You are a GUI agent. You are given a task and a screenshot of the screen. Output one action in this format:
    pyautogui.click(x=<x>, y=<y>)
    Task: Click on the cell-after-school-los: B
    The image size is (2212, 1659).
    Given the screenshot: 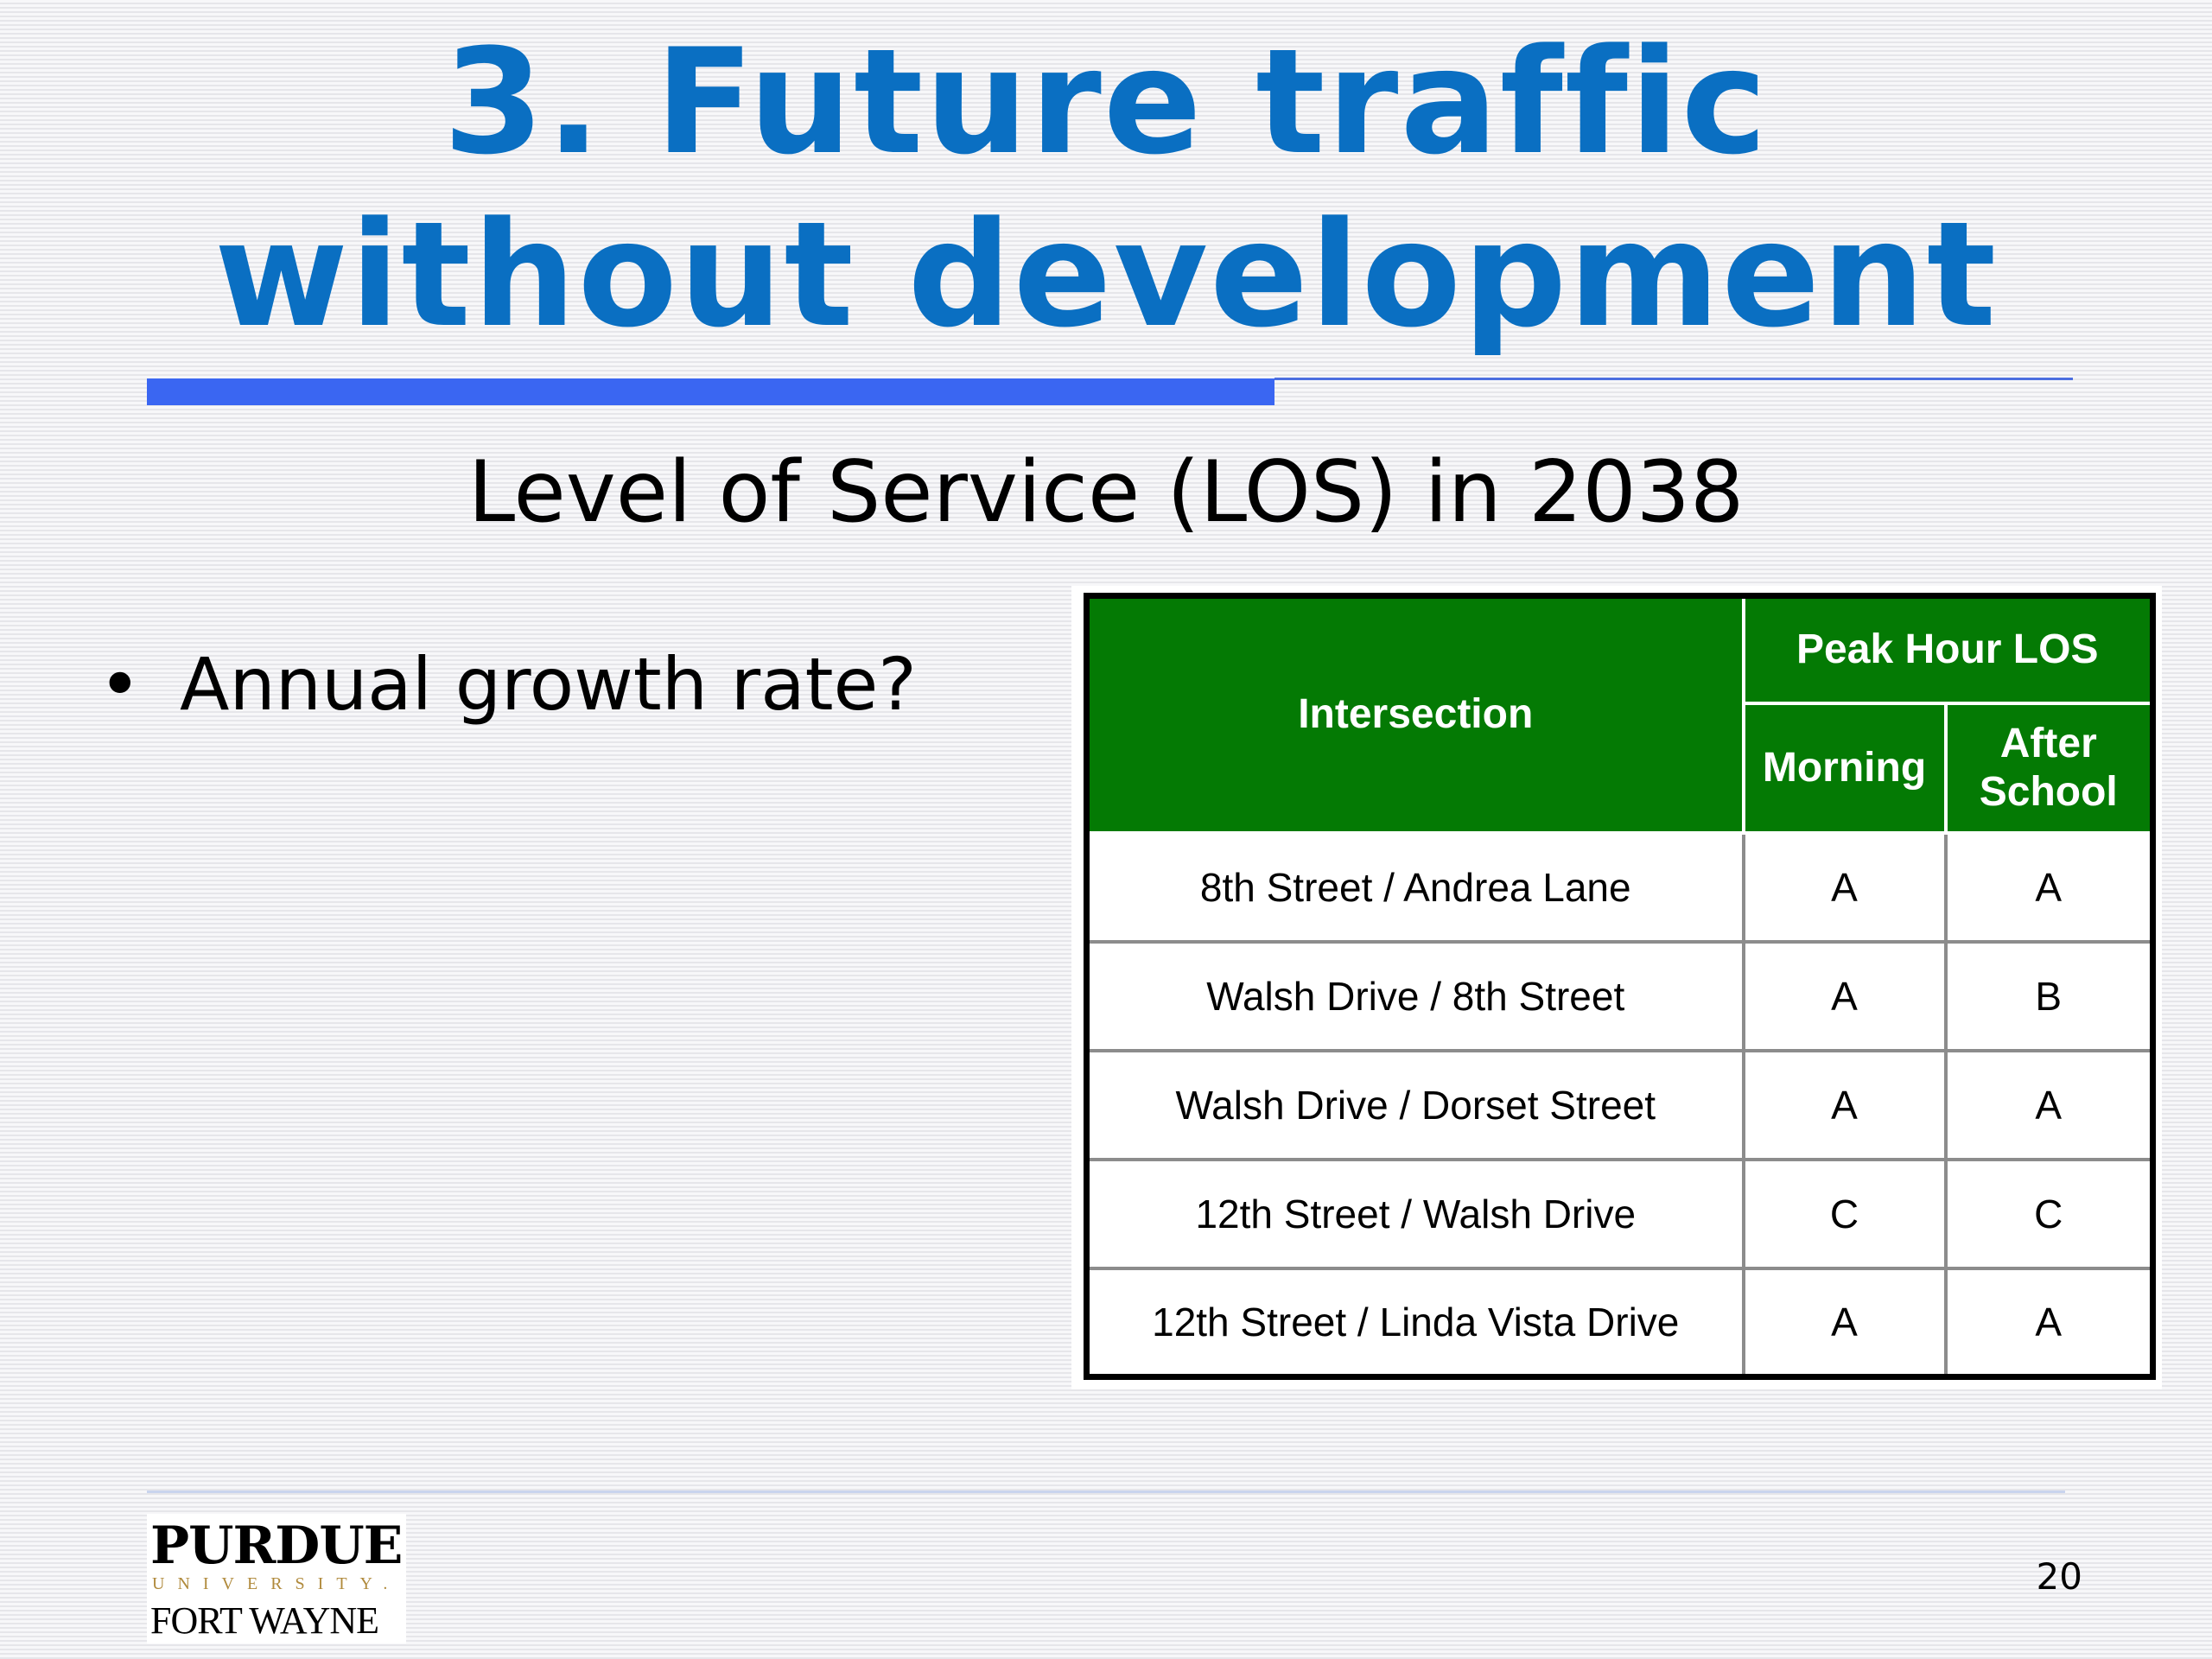 What is the action you would take?
    pyautogui.click(x=2049, y=995)
    